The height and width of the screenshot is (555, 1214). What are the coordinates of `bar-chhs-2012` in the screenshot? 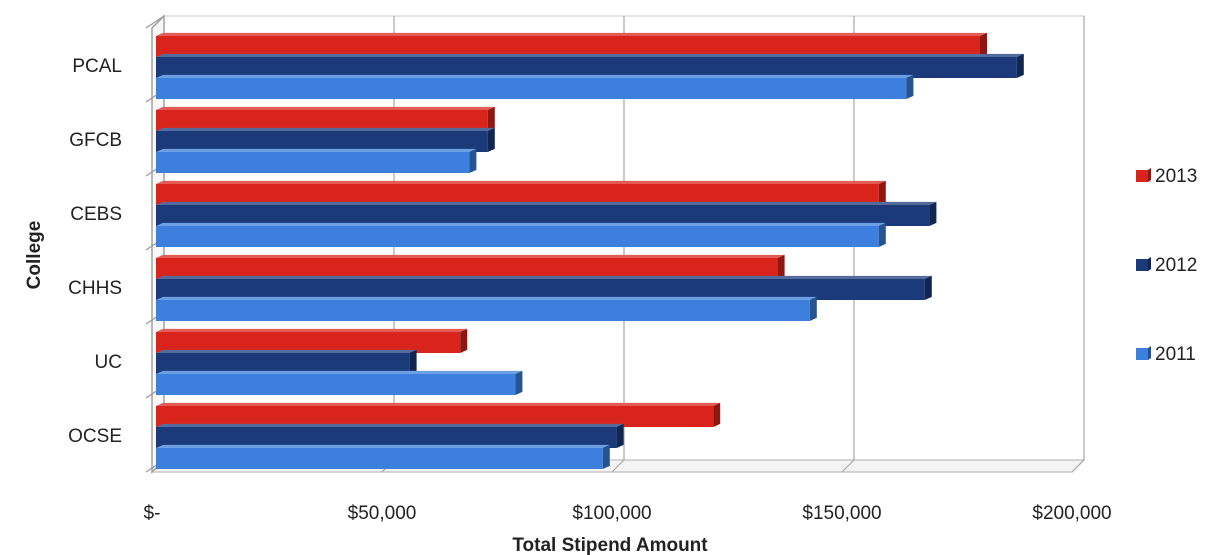 It's located at (544, 287).